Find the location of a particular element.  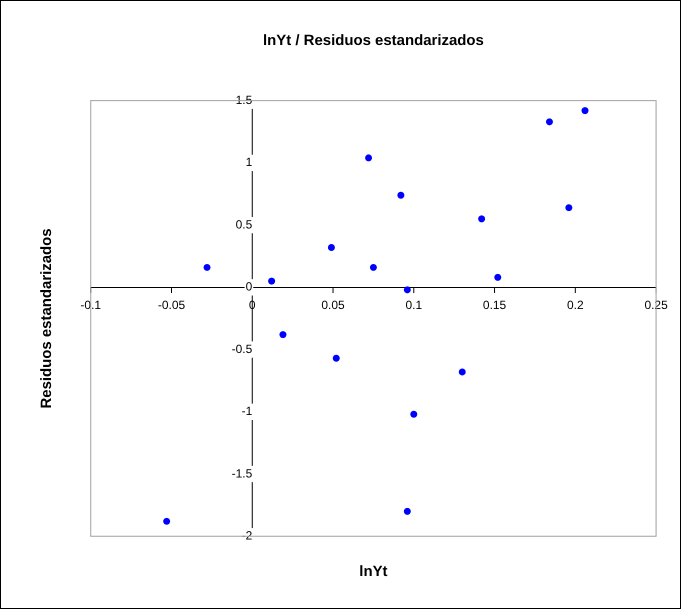

y-tick-label: -0.5 is located at coordinates (242, 349).